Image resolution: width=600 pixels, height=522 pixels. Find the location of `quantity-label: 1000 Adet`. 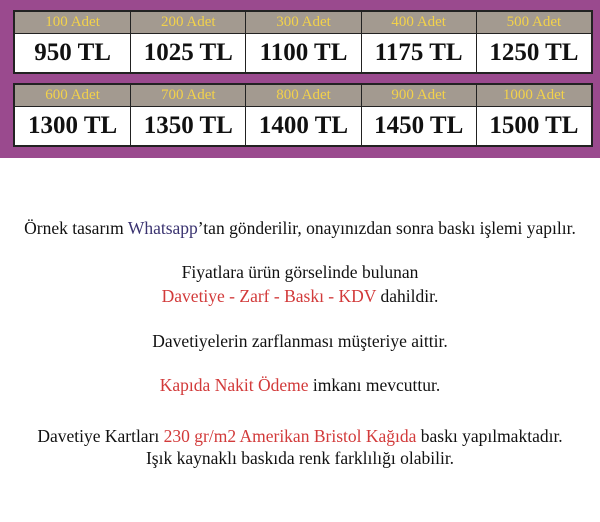

quantity-label: 1000 Adet is located at coordinates (533, 96).